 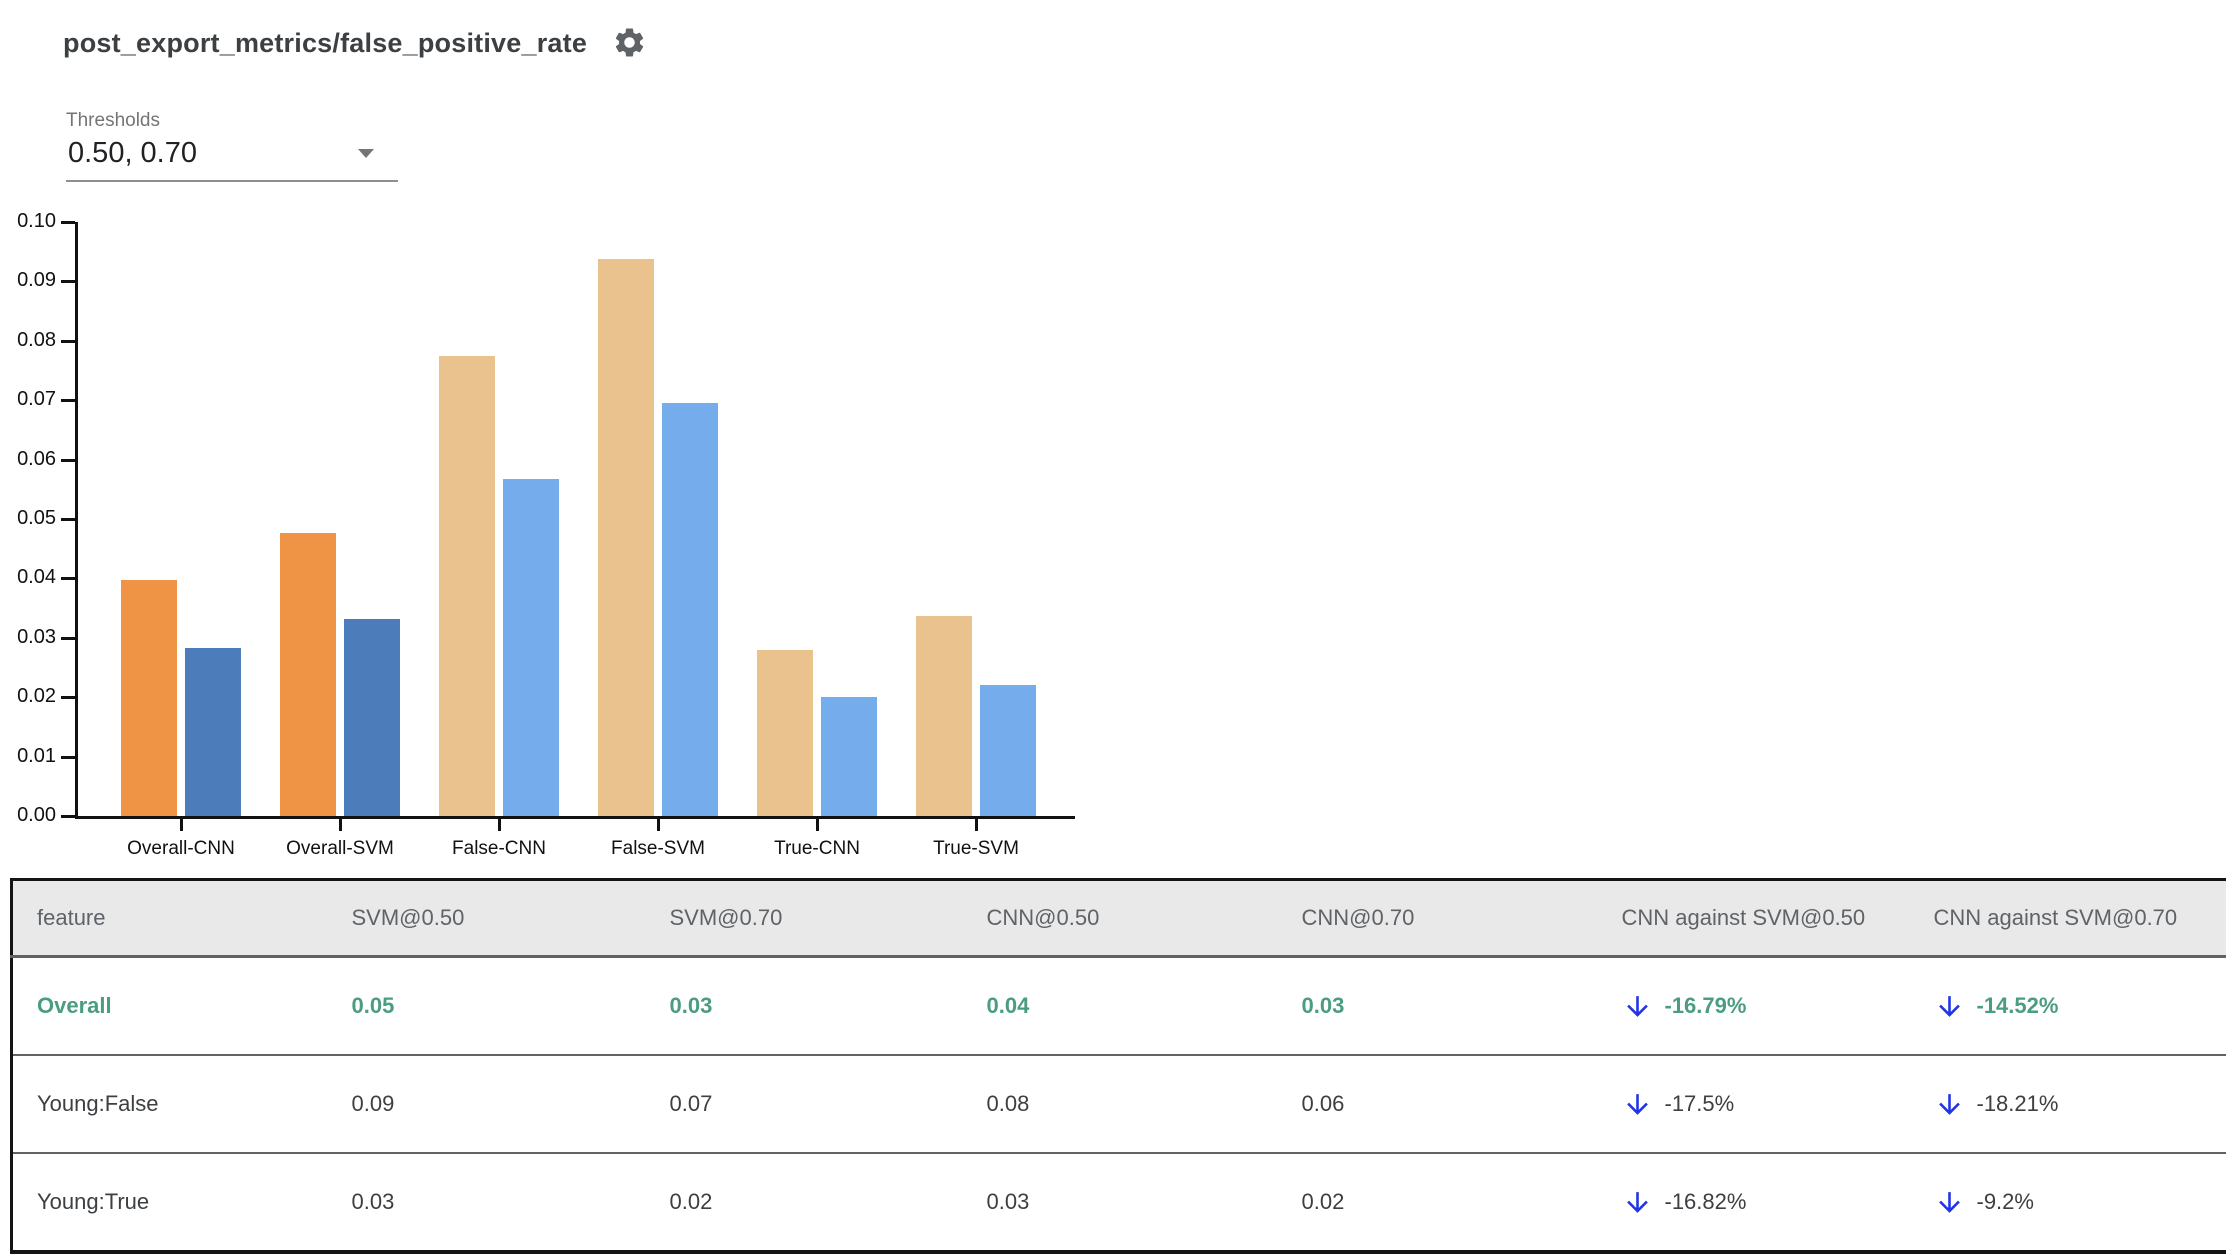 What do you see at coordinates (74, 1005) in the screenshot?
I see `feature-cell: Overall` at bounding box center [74, 1005].